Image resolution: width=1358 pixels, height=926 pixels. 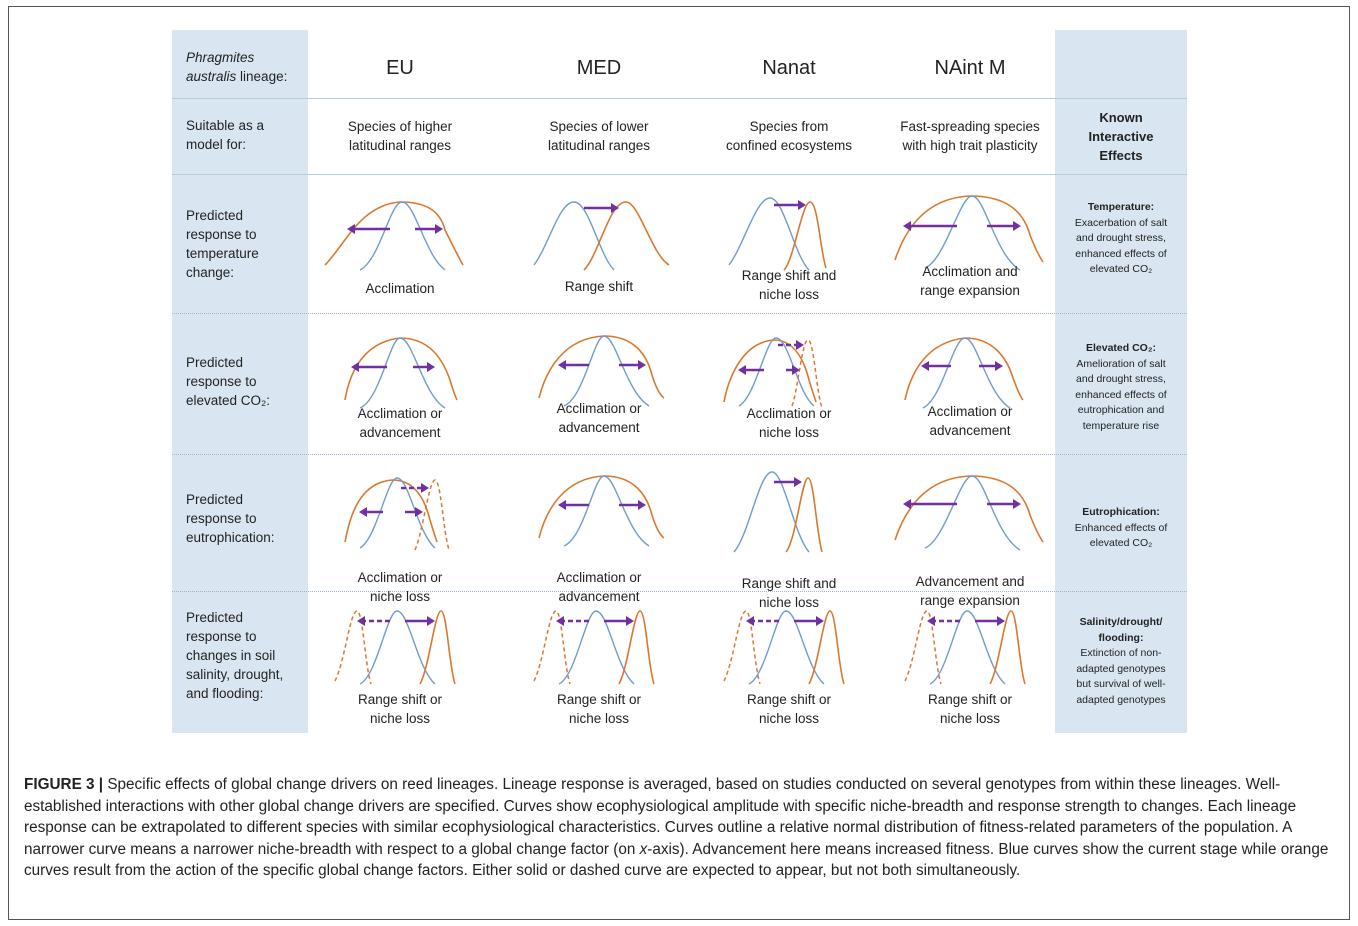 I want to click on eutro-naintm-curves, so click(x=969, y=513).